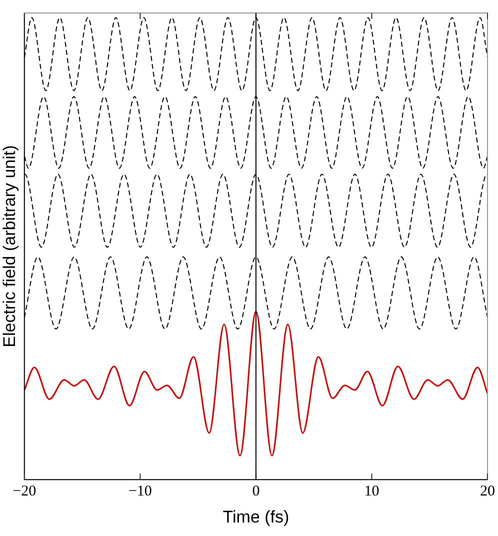  Describe the element at coordinates (256, 516) in the screenshot. I see `x-axis-title: Time (fs)` at that location.